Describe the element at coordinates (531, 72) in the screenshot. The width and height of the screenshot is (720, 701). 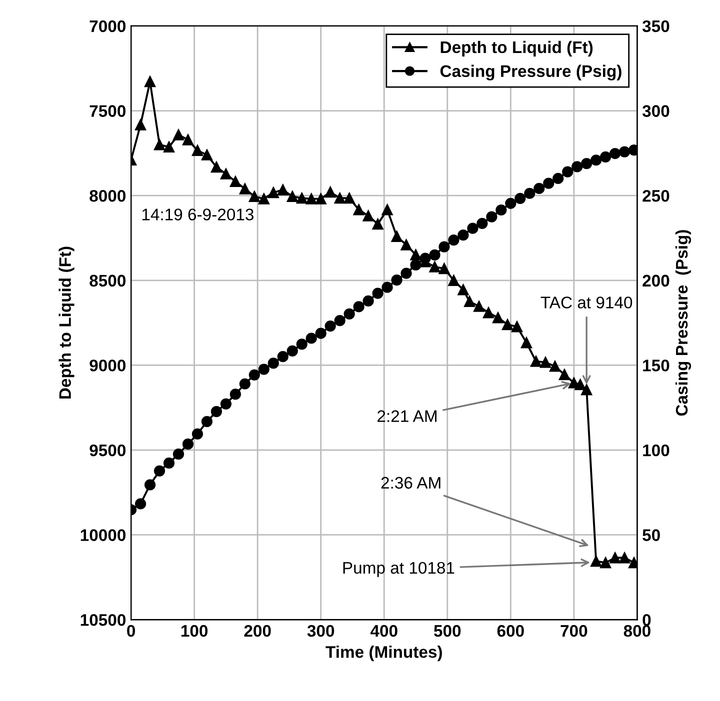
I see `legend-label: Casing Pressure (Psig)` at that location.